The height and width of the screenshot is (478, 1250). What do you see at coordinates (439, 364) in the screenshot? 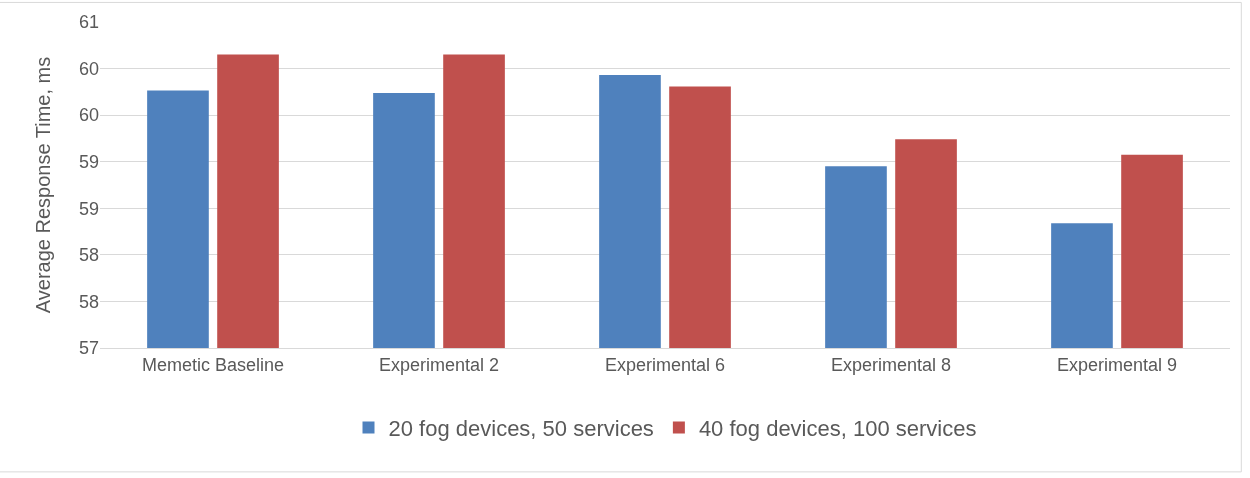
I see `x-tick-label: Experimental 2` at bounding box center [439, 364].